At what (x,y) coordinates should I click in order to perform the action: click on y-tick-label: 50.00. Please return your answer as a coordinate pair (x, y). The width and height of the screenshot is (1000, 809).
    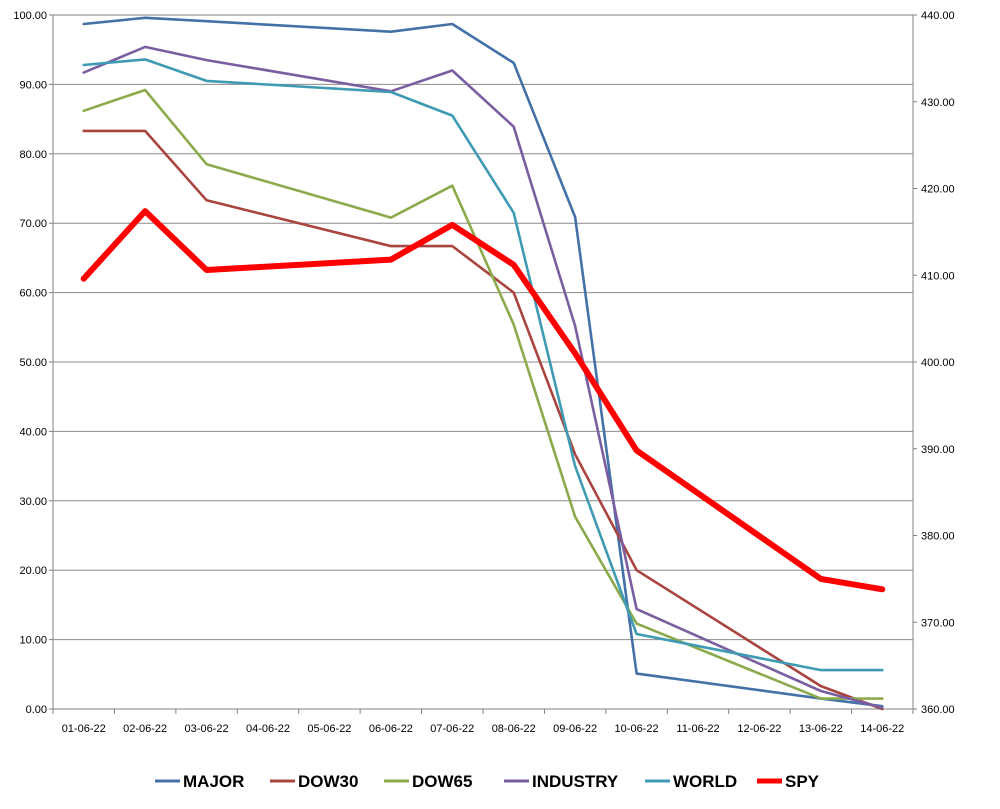
    Looking at the image, I should click on (33, 363).